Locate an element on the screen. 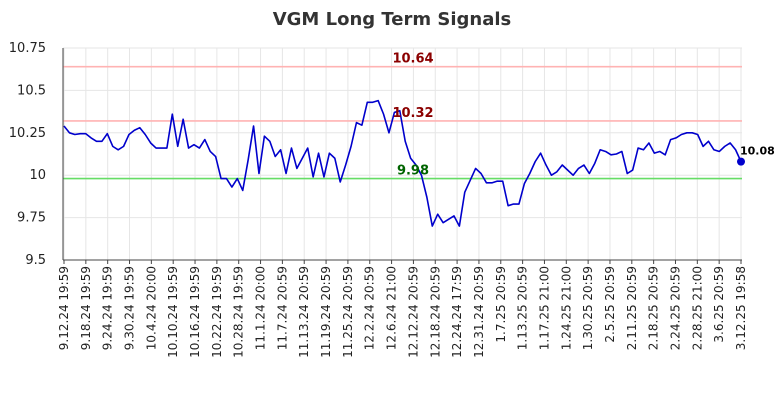  y-tick-label: 10.75 is located at coordinates (27, 48).